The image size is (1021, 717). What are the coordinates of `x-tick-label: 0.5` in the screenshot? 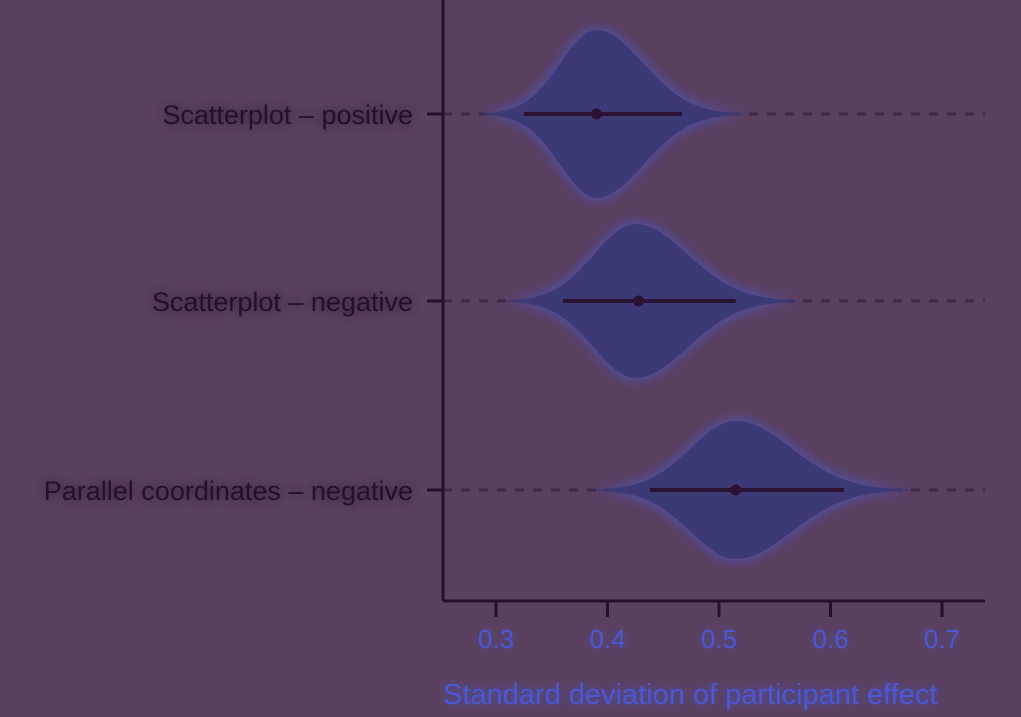 It's located at (719, 639).